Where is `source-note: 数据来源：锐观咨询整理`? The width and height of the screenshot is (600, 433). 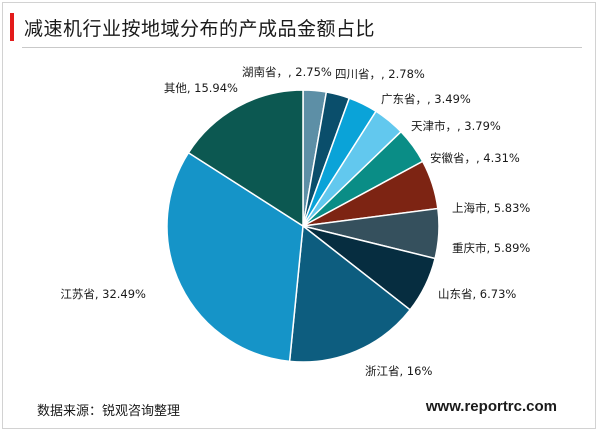 source-note: 数据来源：锐观咨询整理 is located at coordinates (109, 411).